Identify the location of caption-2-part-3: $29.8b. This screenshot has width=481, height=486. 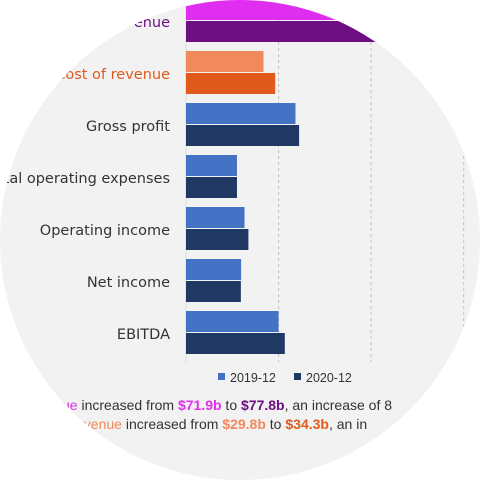
(244, 424).